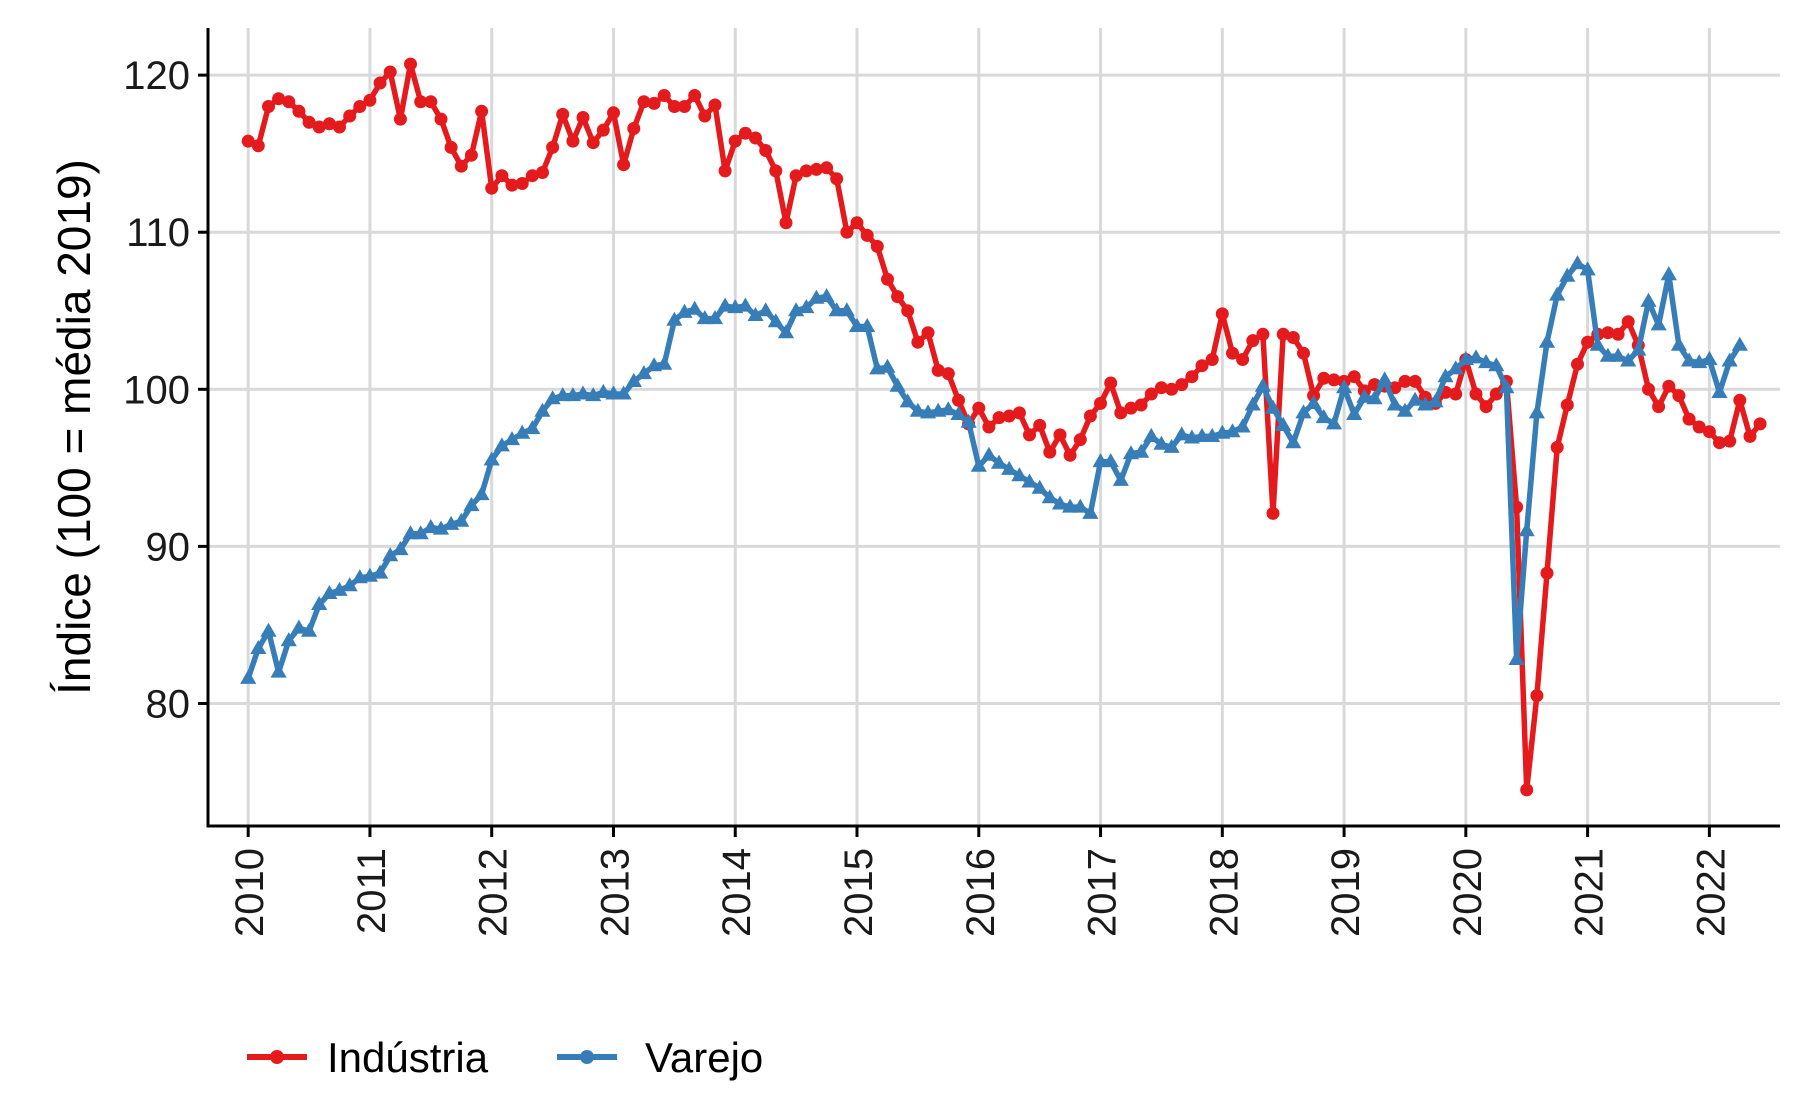  I want to click on legend-item-varejo: Varejo, so click(660, 1057).